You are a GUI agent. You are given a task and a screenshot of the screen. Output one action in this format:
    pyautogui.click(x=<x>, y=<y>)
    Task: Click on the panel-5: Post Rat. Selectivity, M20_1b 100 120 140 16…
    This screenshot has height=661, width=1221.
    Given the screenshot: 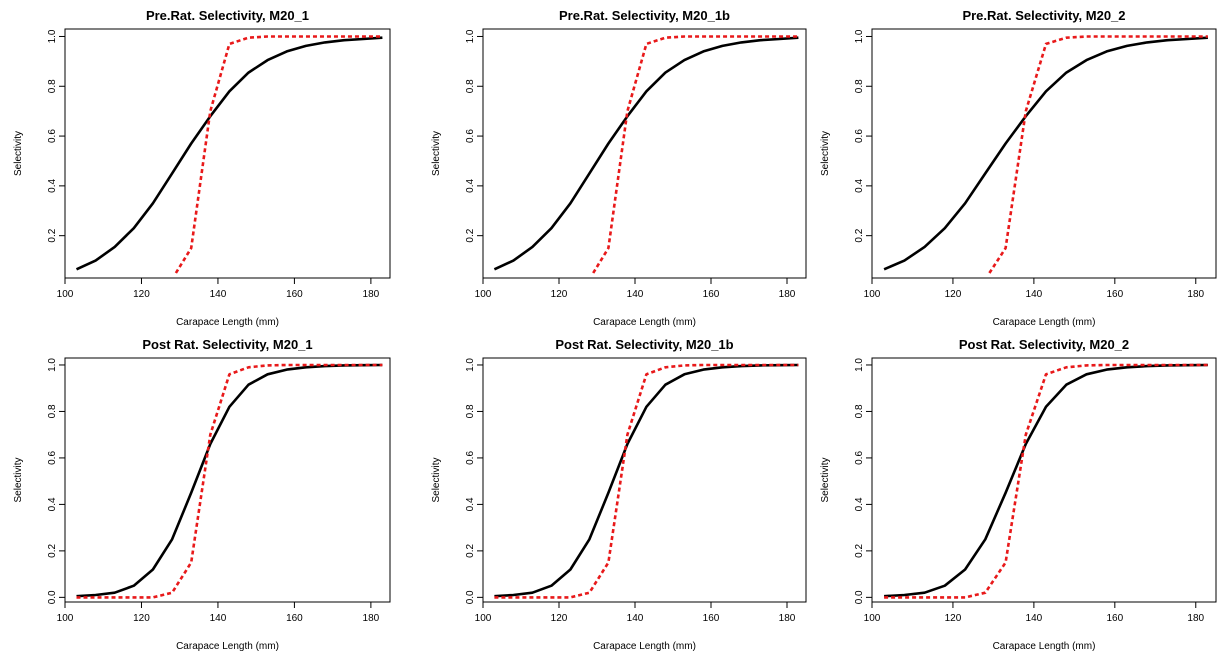 What is the action you would take?
    pyautogui.click(x=619, y=494)
    